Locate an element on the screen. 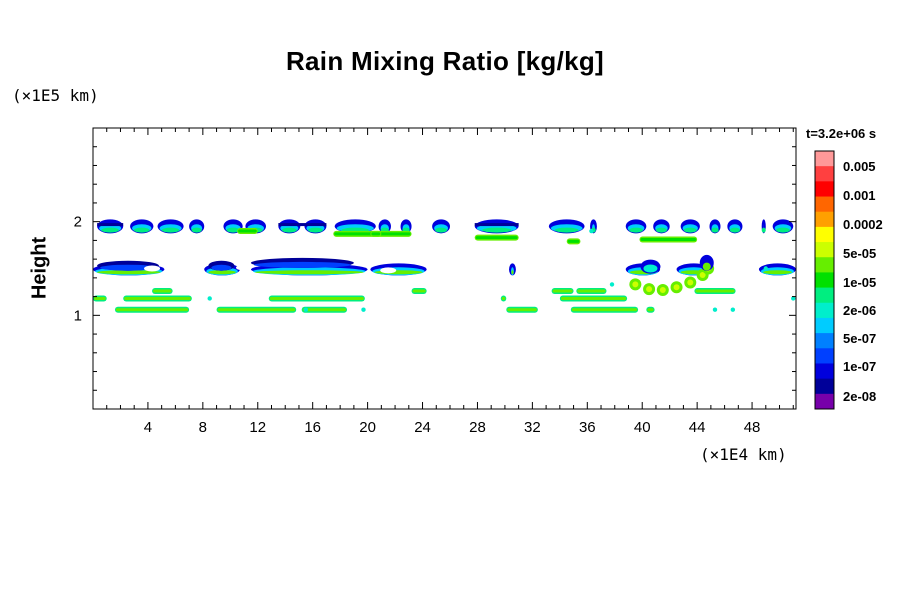 The image size is (900, 600). colorbar-label: 1e-05 is located at coordinates (859, 282).